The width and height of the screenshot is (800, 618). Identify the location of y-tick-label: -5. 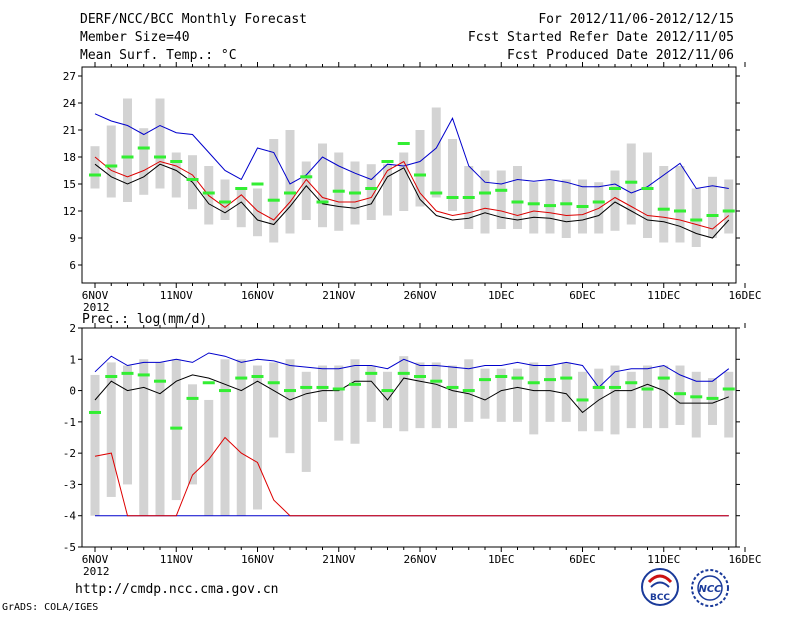
(69, 547).